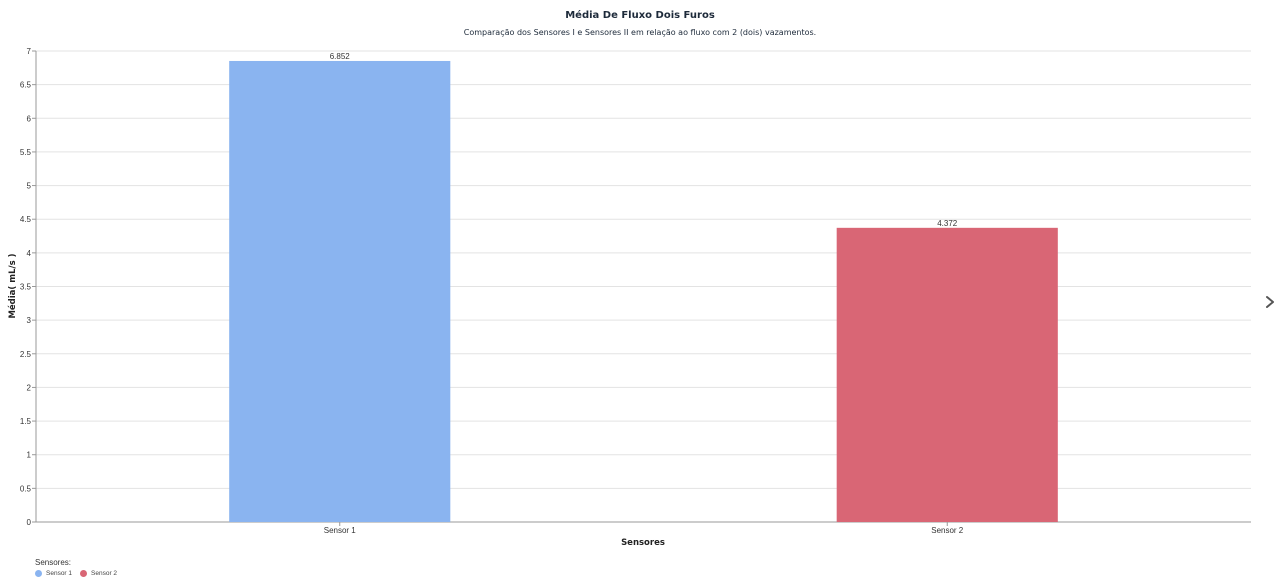 The height and width of the screenshot is (587, 1280). I want to click on chart-title: Média De Fluxo Dois Furos, so click(640, 15).